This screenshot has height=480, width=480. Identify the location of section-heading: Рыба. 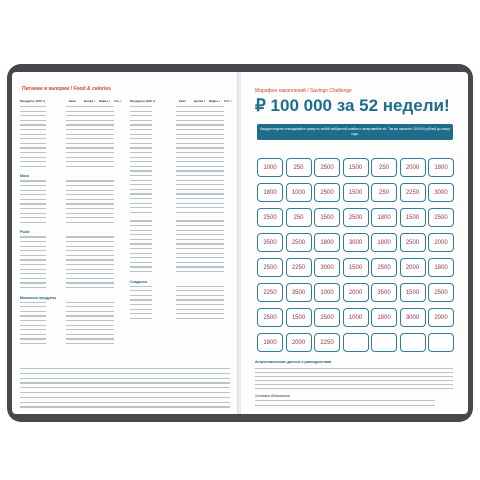
(25, 232).